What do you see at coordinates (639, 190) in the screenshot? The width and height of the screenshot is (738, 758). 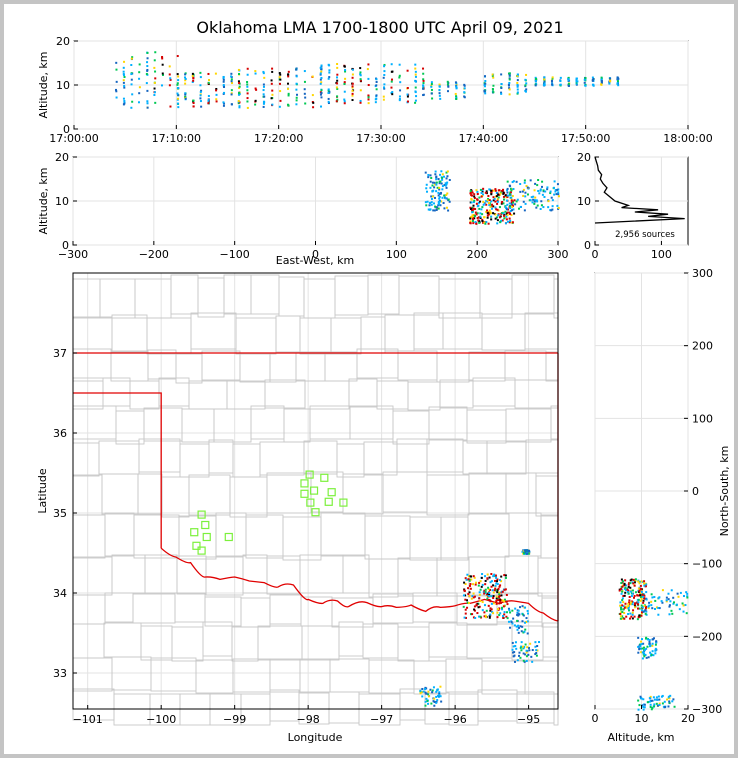 I see `histogram-line` at bounding box center [639, 190].